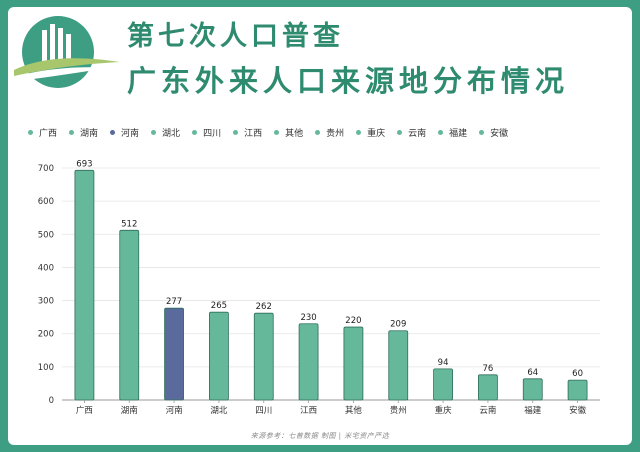 The image size is (640, 452). What do you see at coordinates (171, 133) in the screenshot?
I see `legend-label: 湖北` at bounding box center [171, 133].